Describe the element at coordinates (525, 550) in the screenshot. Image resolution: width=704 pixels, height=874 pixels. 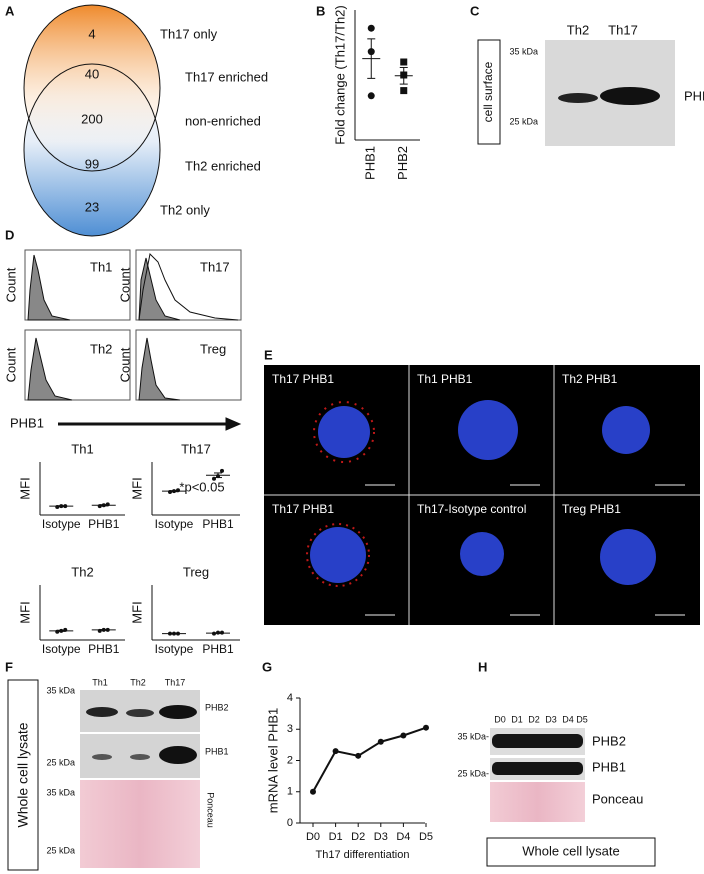
I see `scale-bars` at that location.